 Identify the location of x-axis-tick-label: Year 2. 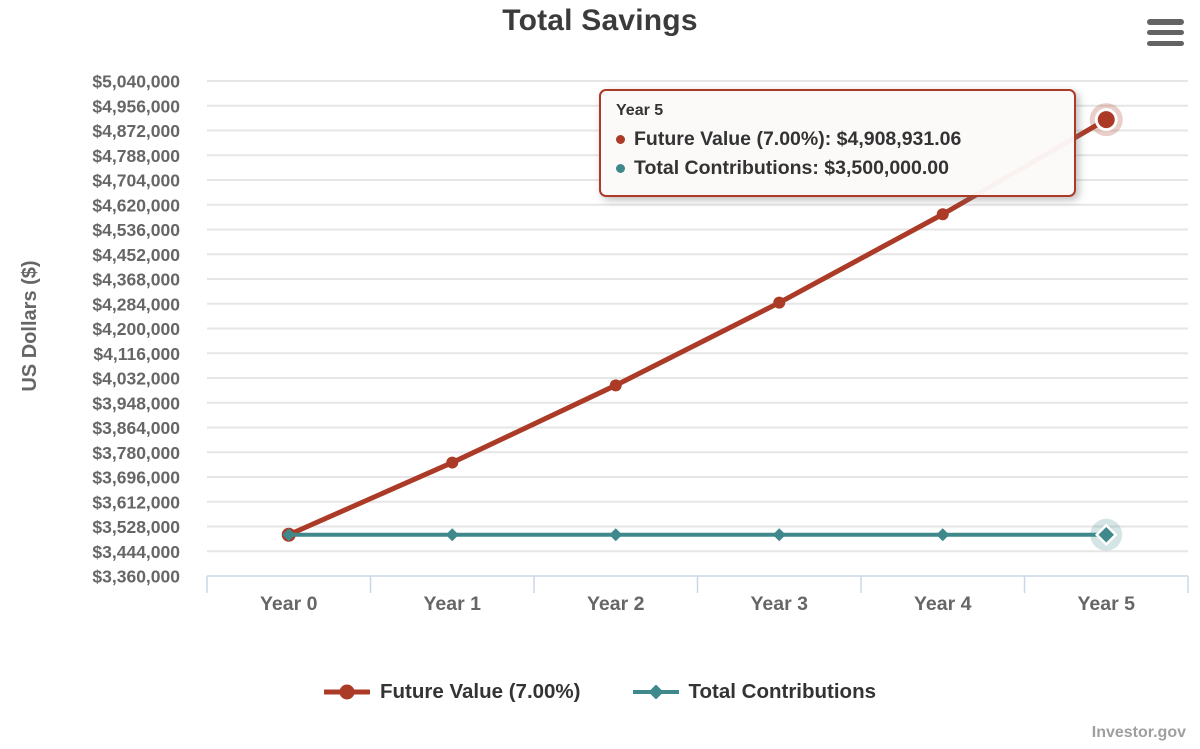
(616, 604).